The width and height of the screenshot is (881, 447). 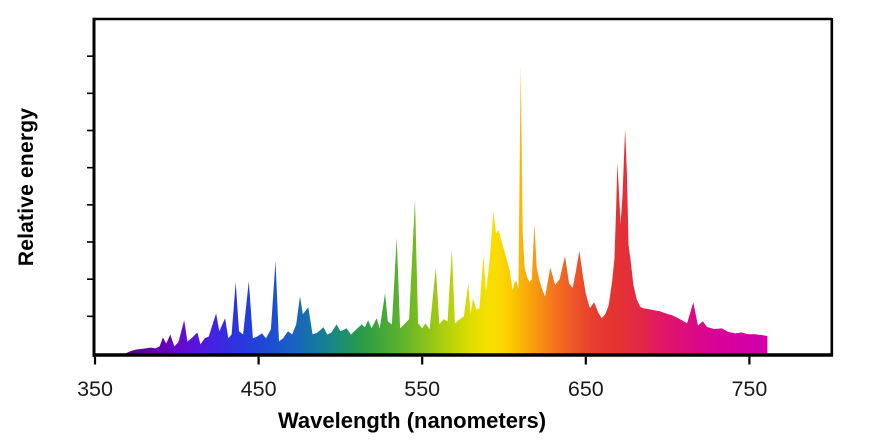 What do you see at coordinates (749, 389) in the screenshot?
I see `x-axis-tick-label: 750` at bounding box center [749, 389].